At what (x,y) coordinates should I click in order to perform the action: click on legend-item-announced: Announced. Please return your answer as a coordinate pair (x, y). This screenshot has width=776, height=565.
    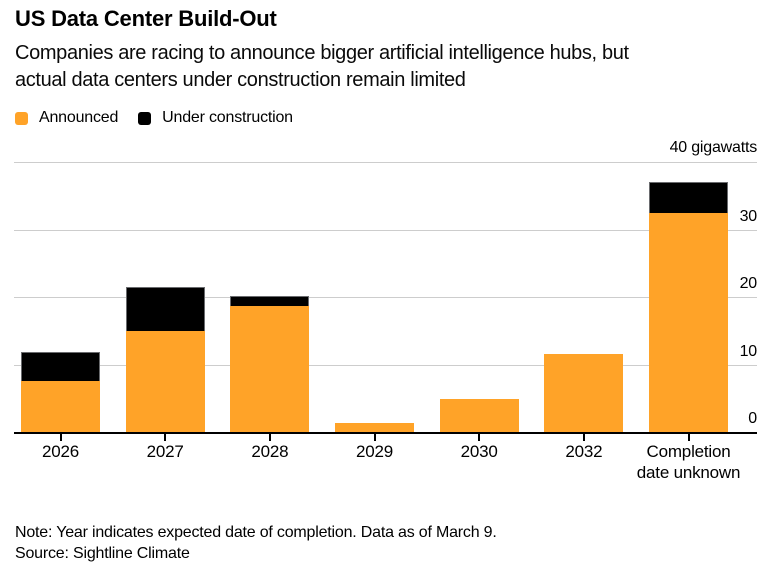
    Looking at the image, I should click on (66, 118).